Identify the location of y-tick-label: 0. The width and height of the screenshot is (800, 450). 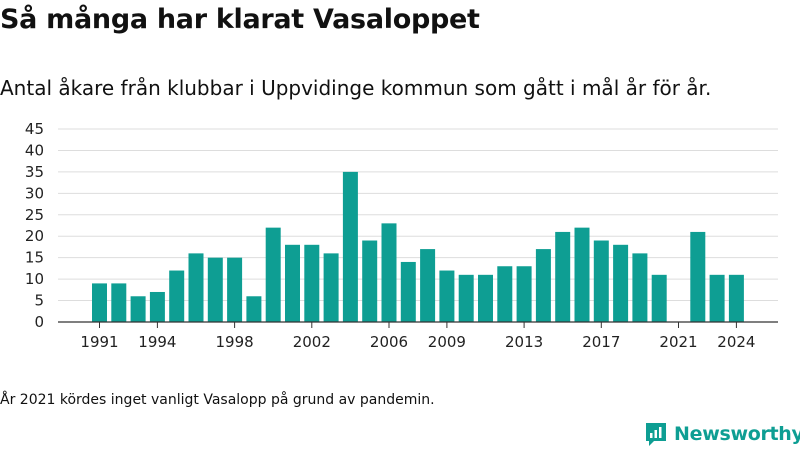
(39, 322).